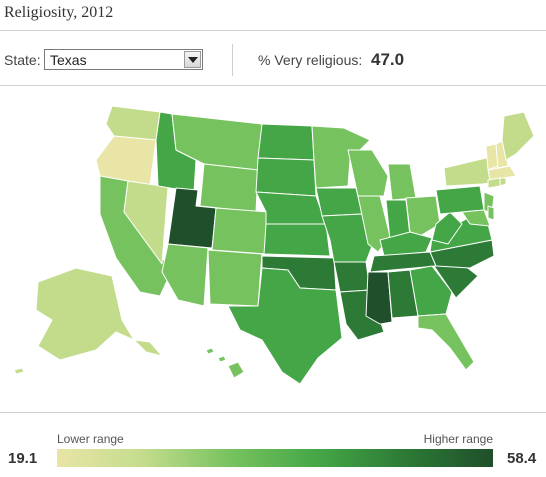 The height and width of the screenshot is (477, 546). What do you see at coordinates (285, 326) in the screenshot?
I see `state-texas` at bounding box center [285, 326].